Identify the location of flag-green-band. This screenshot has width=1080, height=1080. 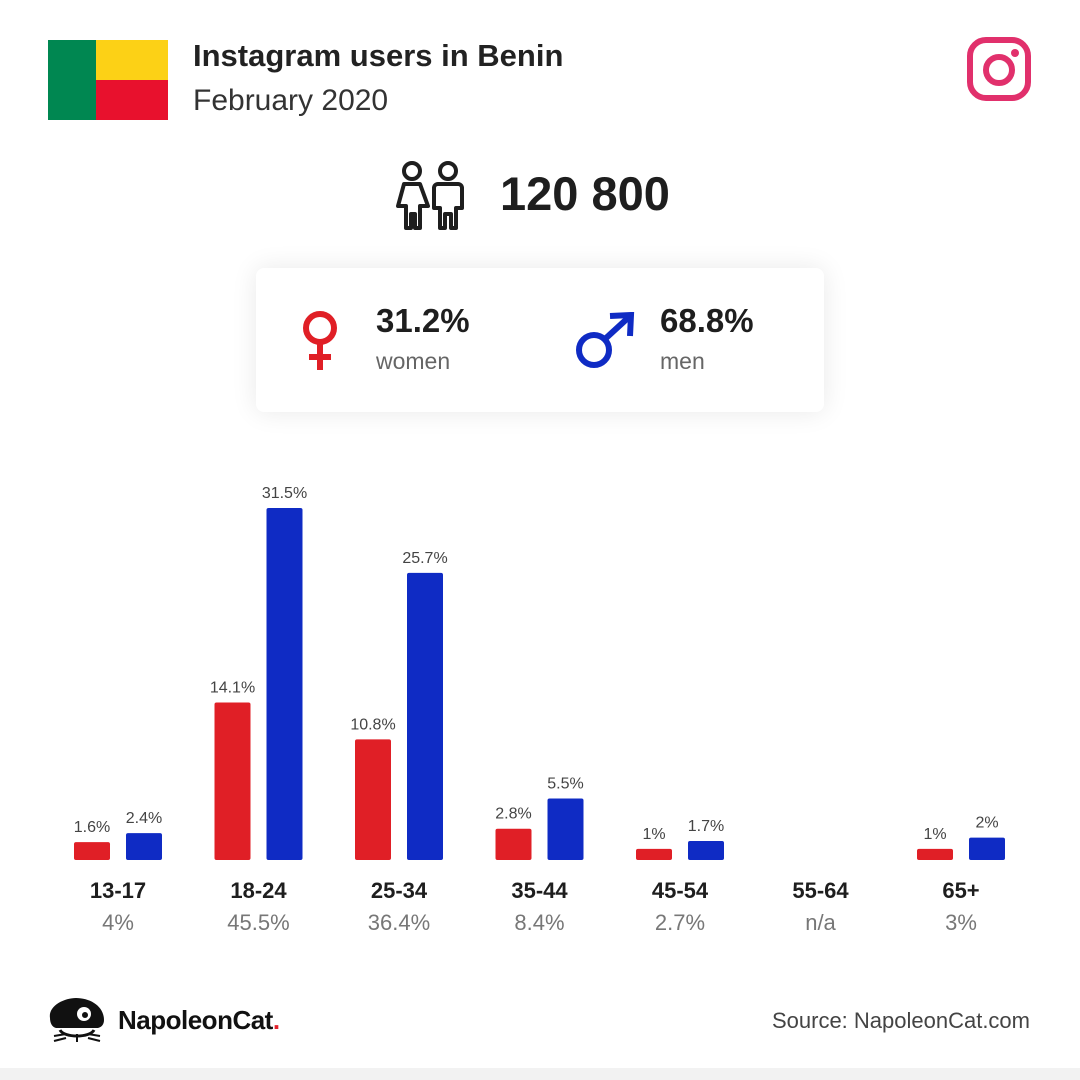
(72, 80).